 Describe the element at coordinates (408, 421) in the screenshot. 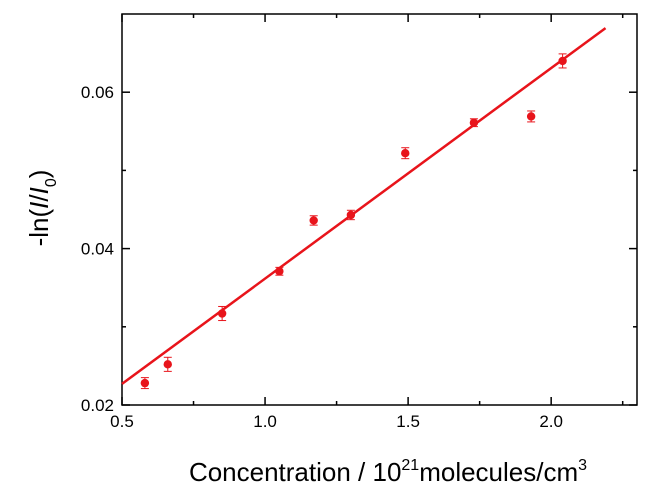

I see `x-tick-label: 1.5` at that location.